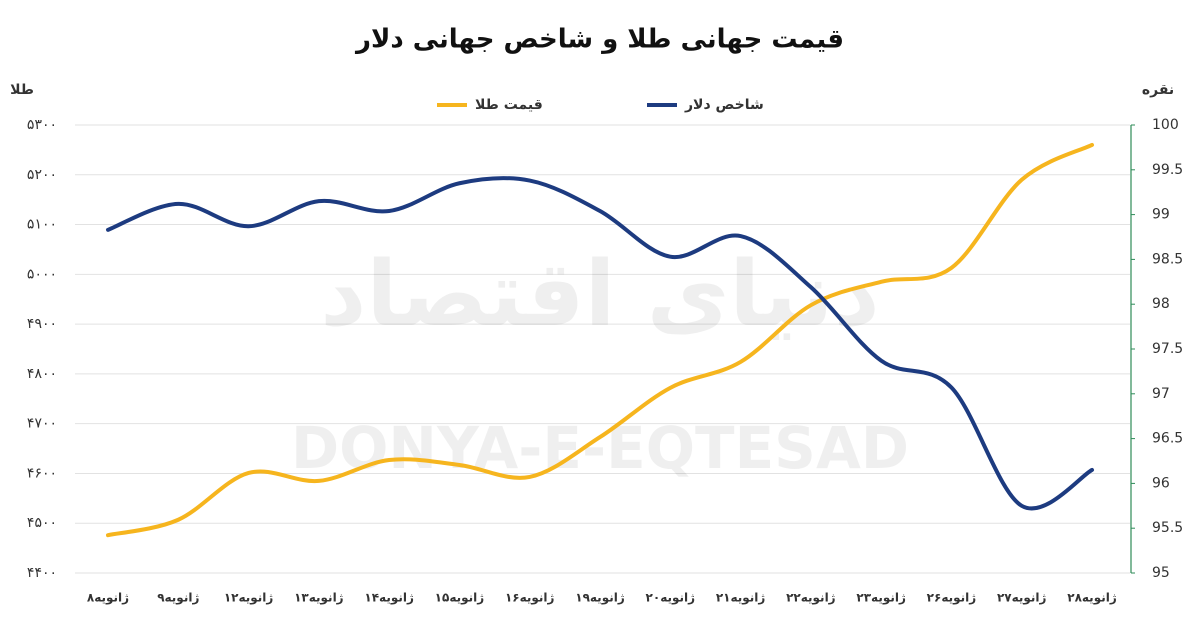  I want to click on watermark: DONYA-E-EQTESAD, so click(600, 448).